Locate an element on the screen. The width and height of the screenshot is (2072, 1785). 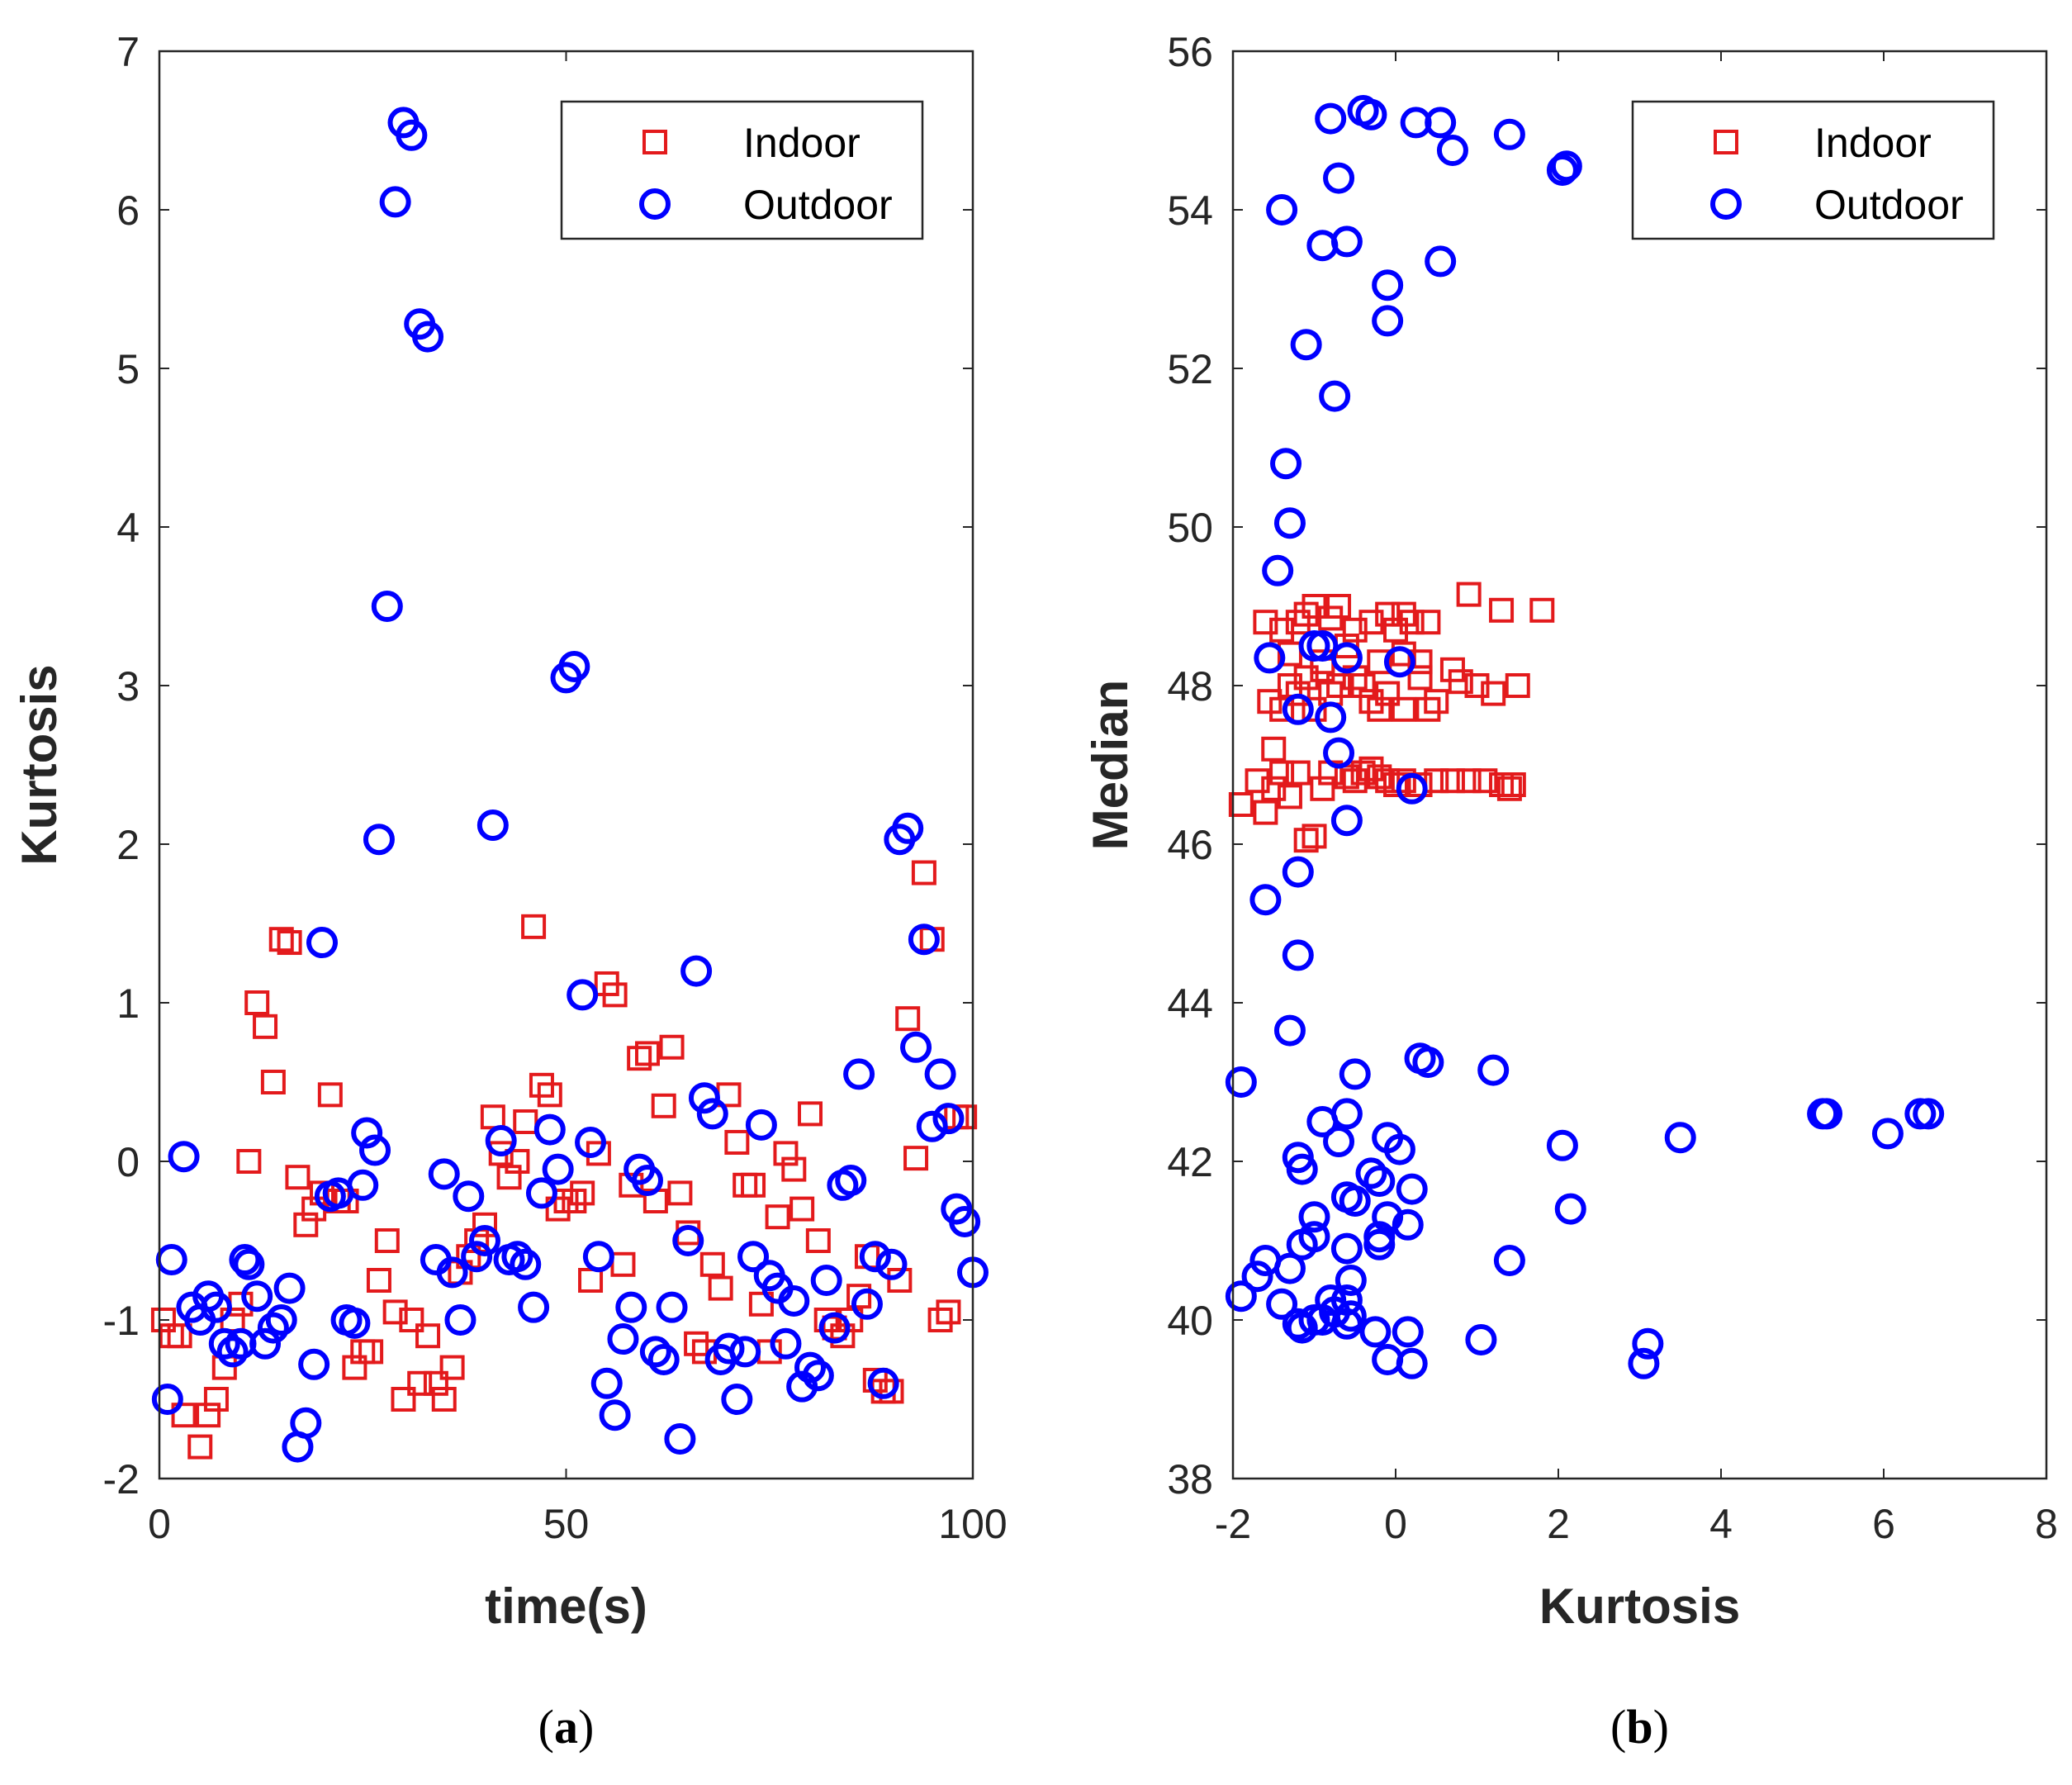
x-tick-label: 2 is located at coordinates (1558, 1524).